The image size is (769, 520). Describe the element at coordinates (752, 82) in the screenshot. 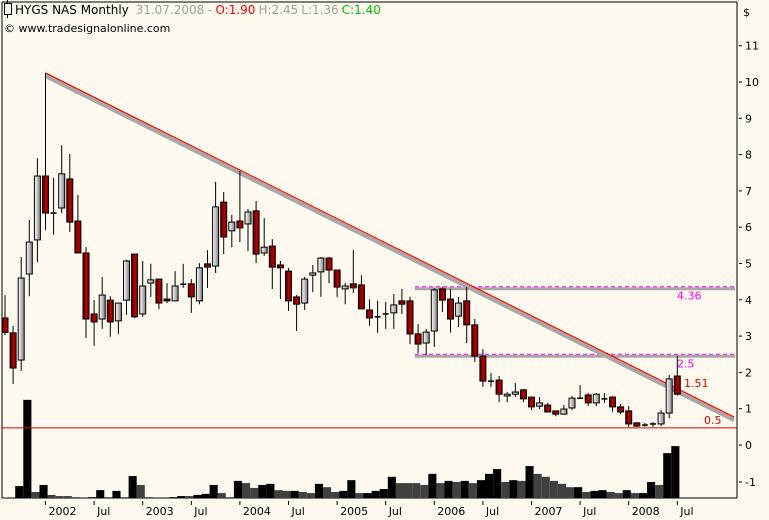

I see `y-tick-label: 10` at that location.